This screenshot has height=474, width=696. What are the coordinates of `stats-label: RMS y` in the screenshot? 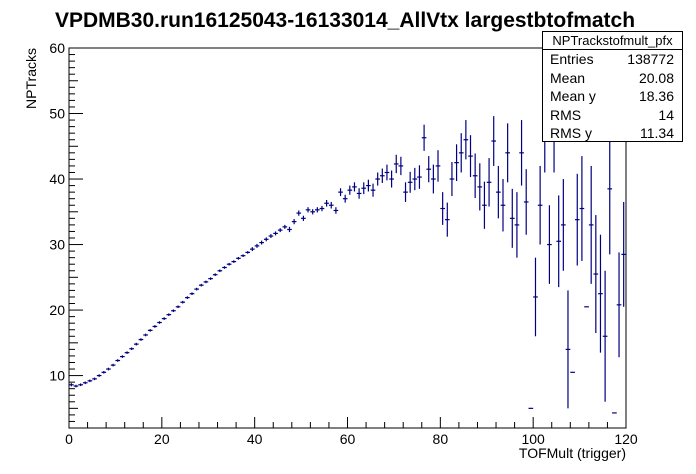 It's located at (571, 133).